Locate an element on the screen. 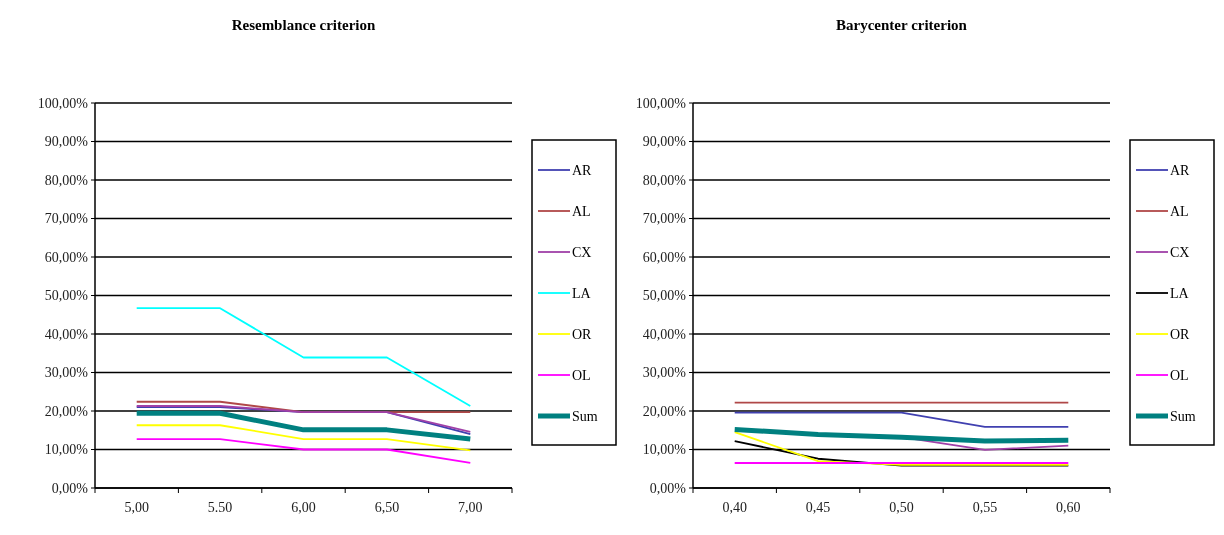  chart-title: Barycenter criterion is located at coordinates (902, 25).